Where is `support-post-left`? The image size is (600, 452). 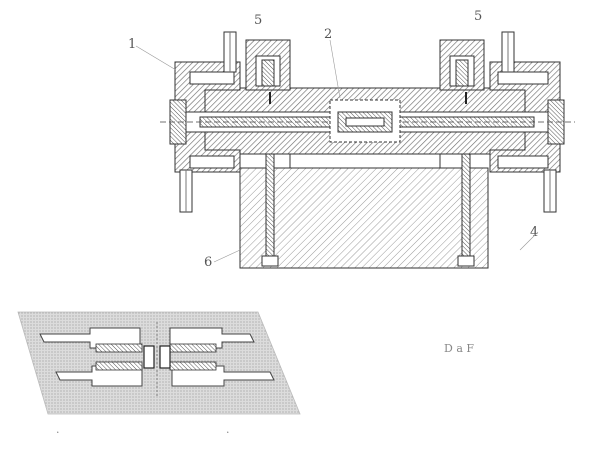 support-post-left is located at coordinates (270, 208).